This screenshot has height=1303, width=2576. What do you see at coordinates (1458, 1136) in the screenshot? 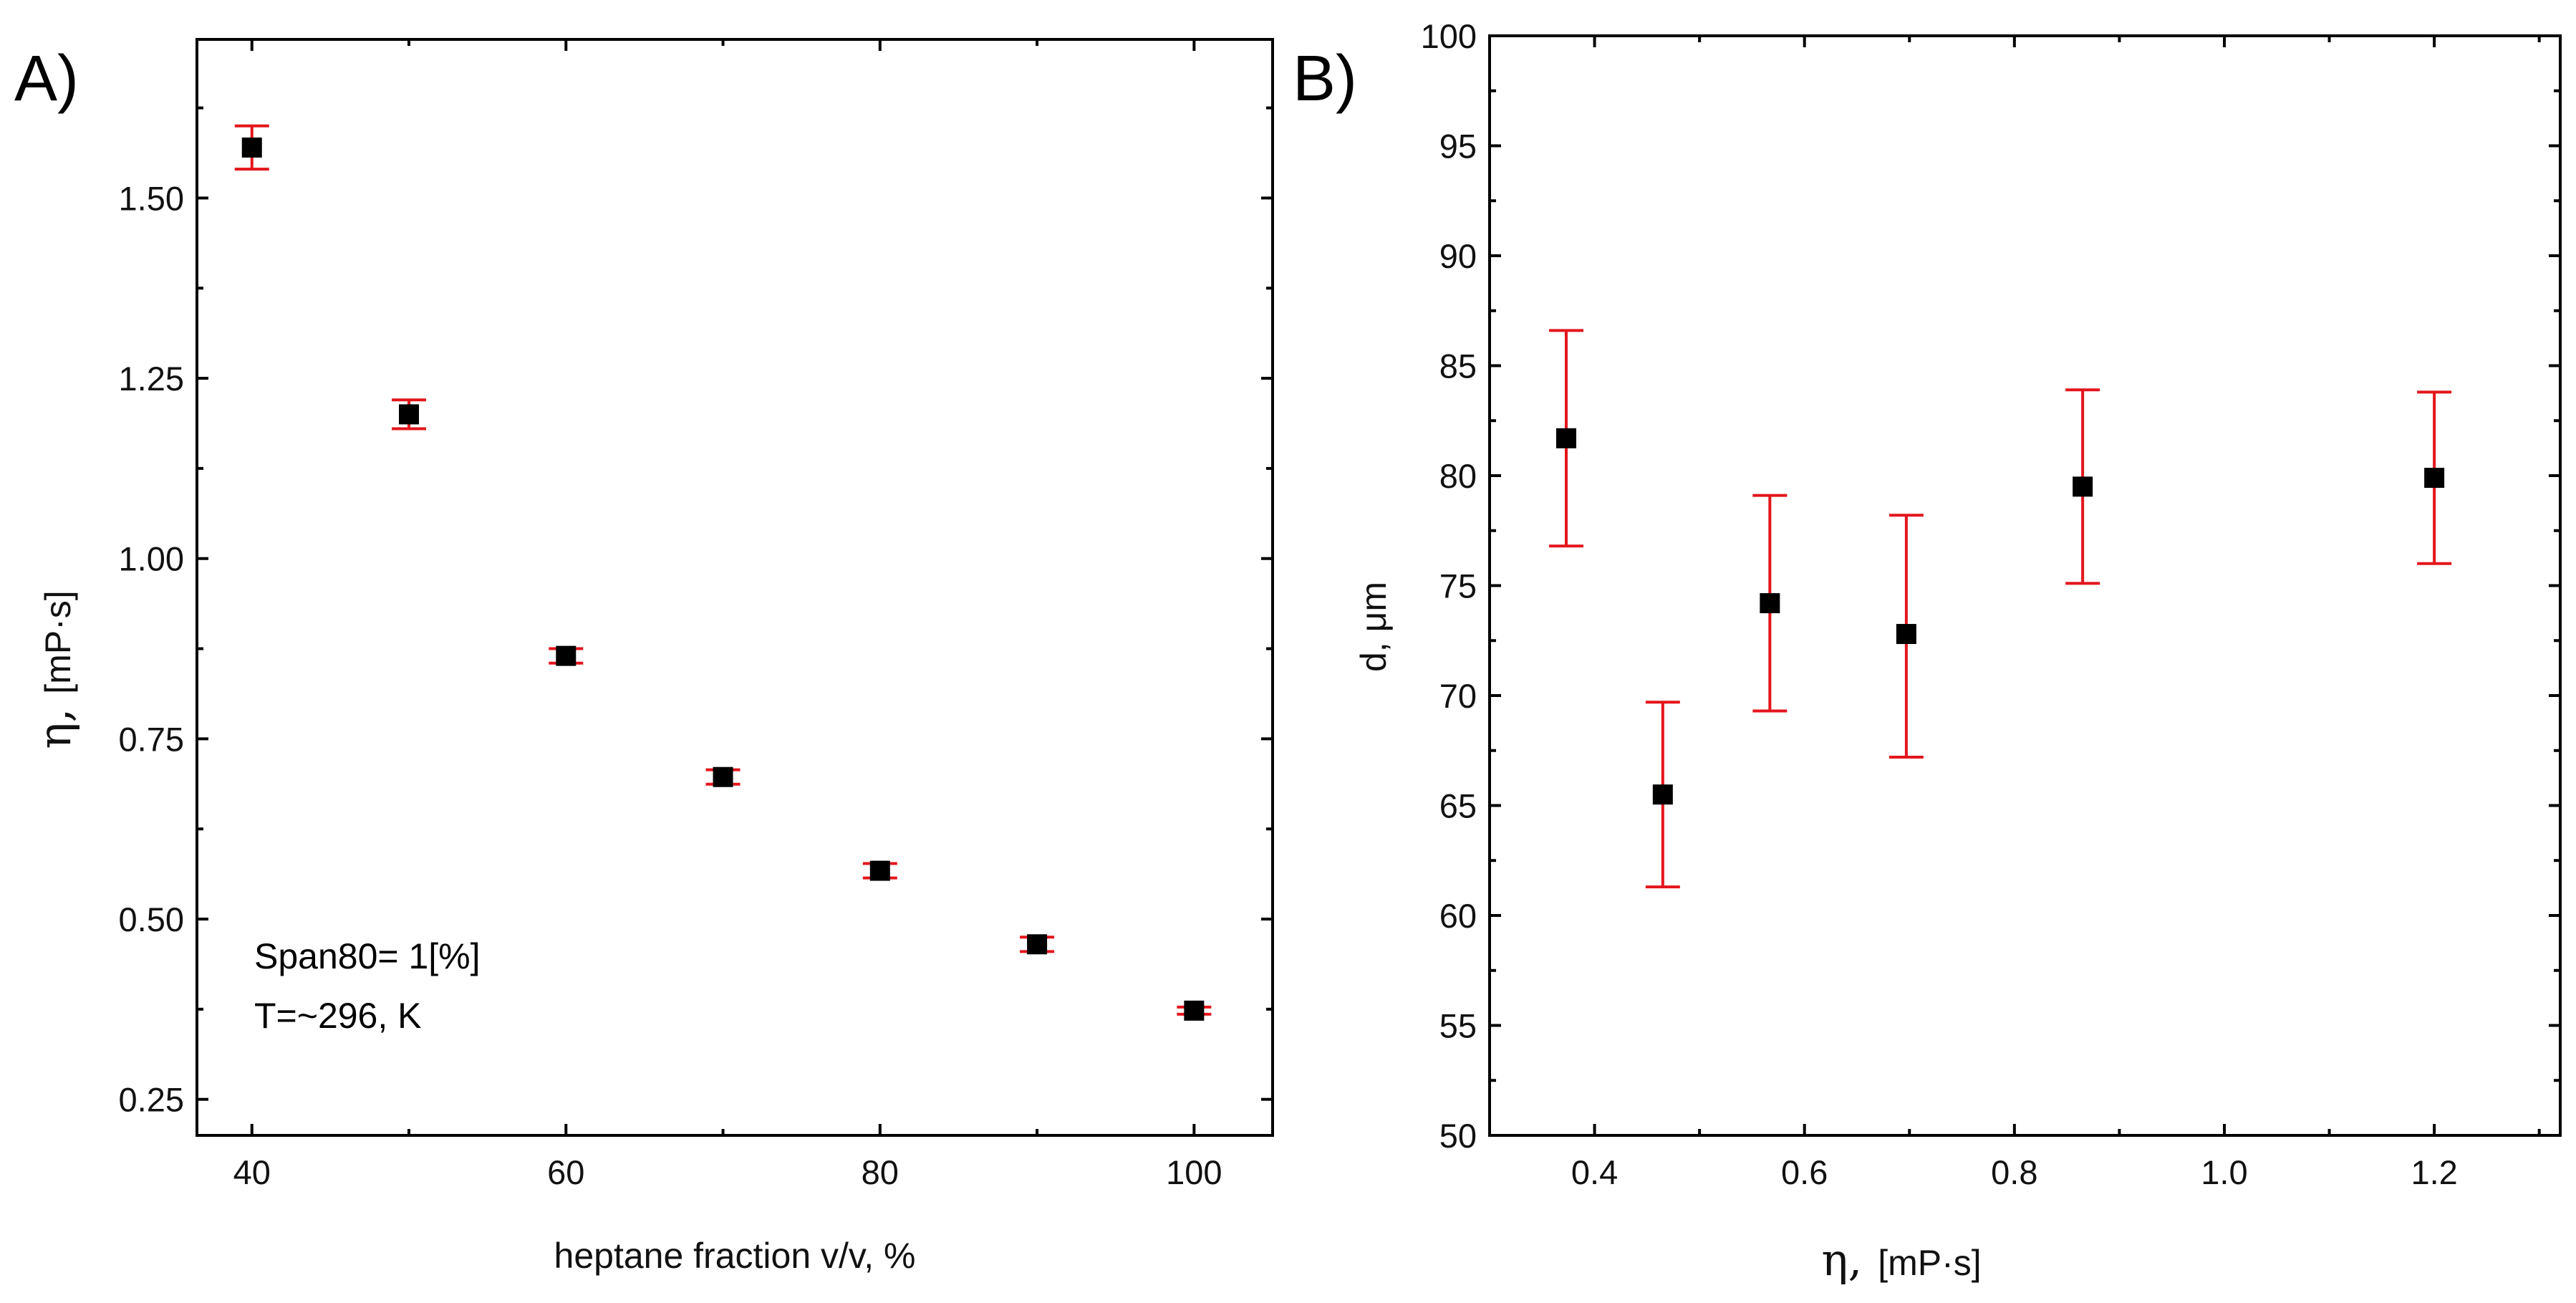
I see `panel-b-y-tick-label: 50` at bounding box center [1458, 1136].